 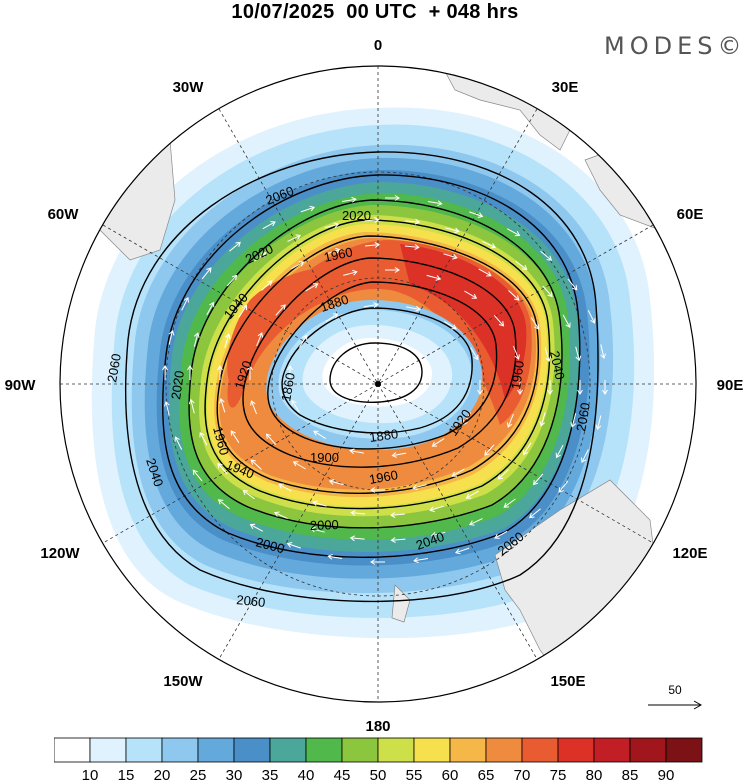 I want to click on modes-logo: MODES©, so click(x=675, y=46).